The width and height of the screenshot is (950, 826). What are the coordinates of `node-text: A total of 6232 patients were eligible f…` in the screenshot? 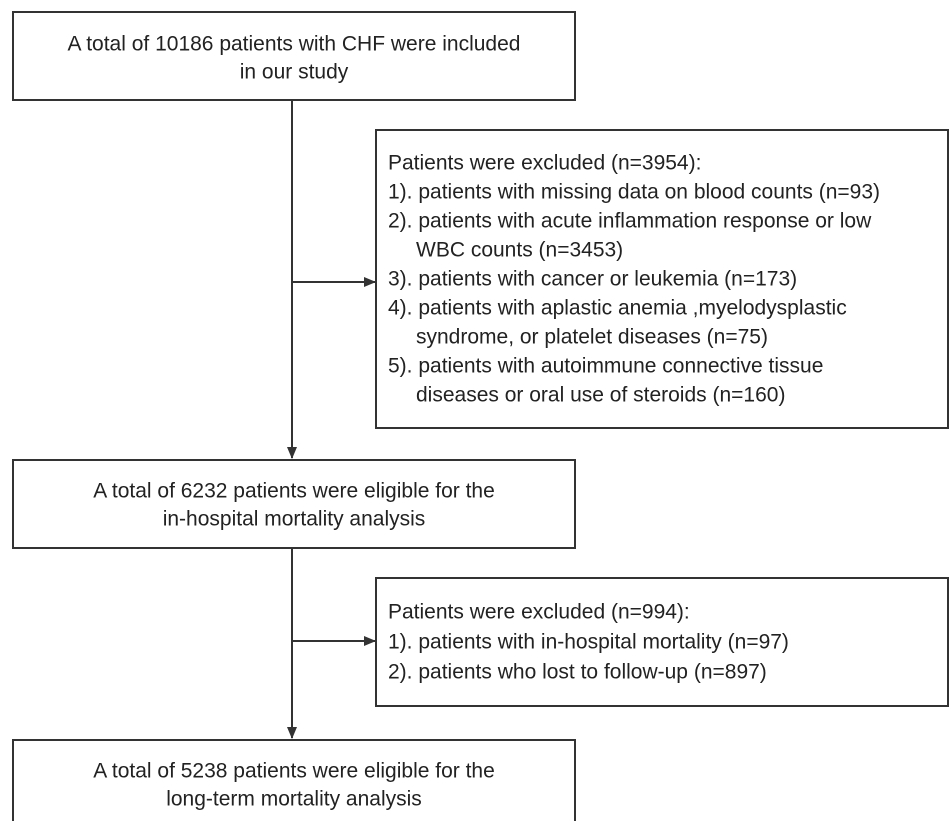 It's located at (294, 491).